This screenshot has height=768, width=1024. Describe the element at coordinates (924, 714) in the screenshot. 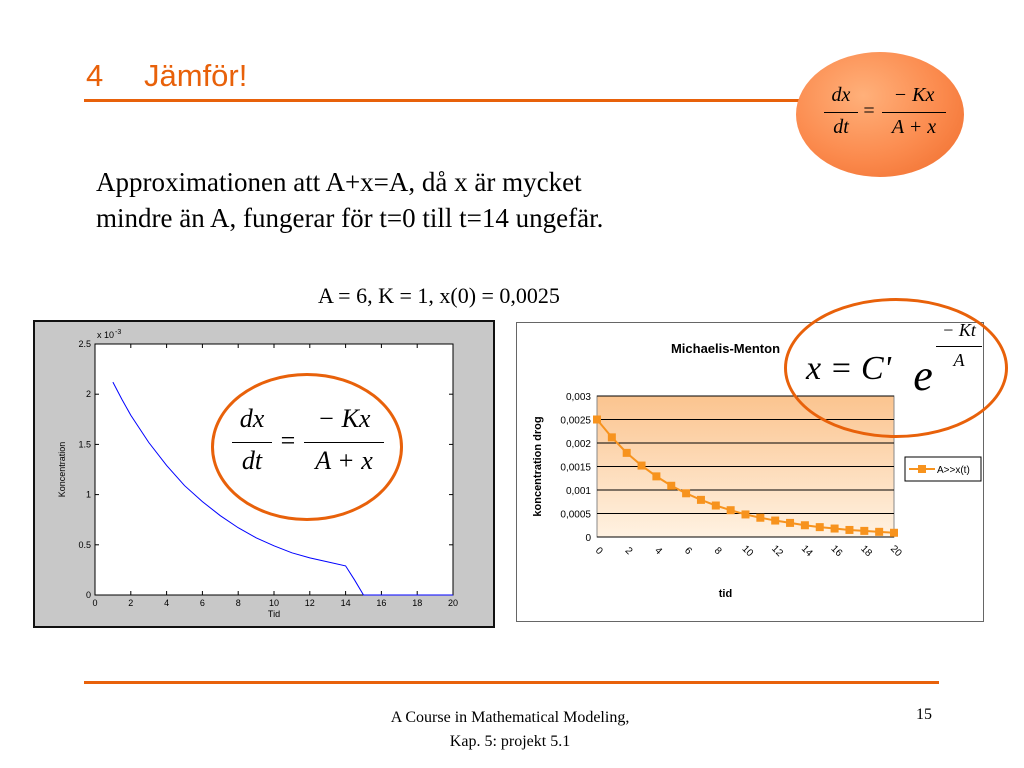

I see `page-number: 15` at that location.